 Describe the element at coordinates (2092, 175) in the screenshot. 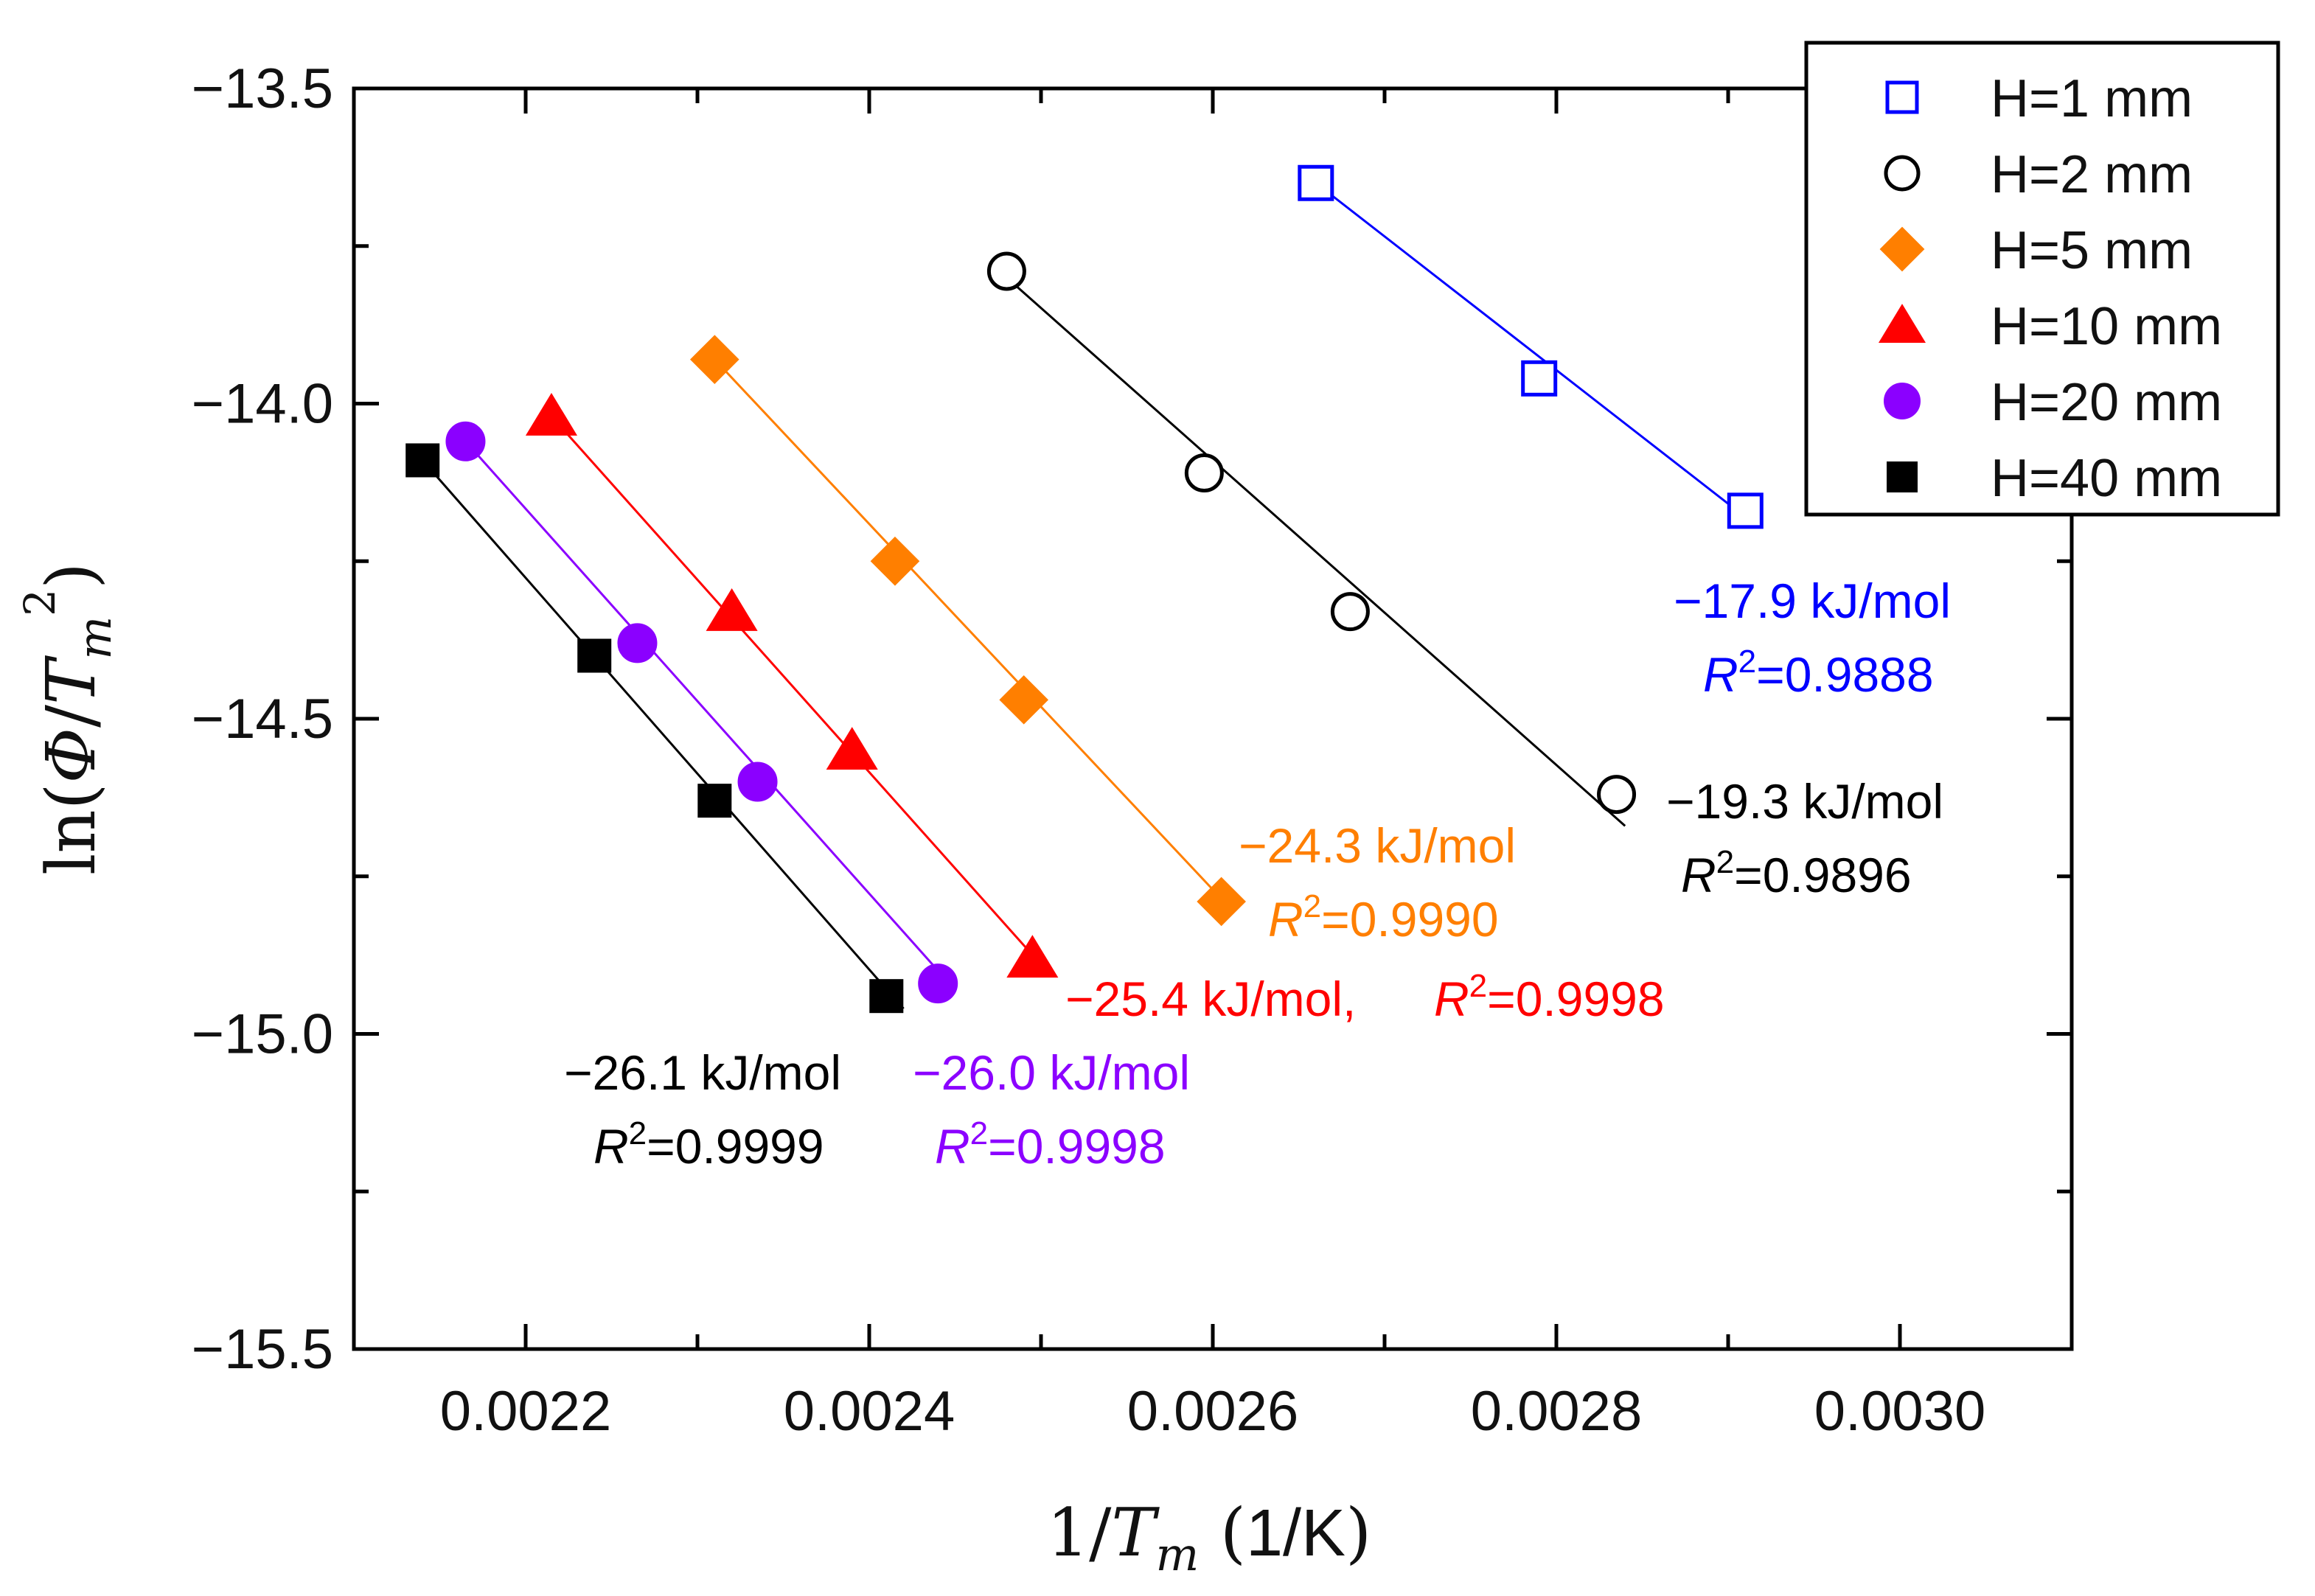

I see `legend-label: H=2 mm` at that location.